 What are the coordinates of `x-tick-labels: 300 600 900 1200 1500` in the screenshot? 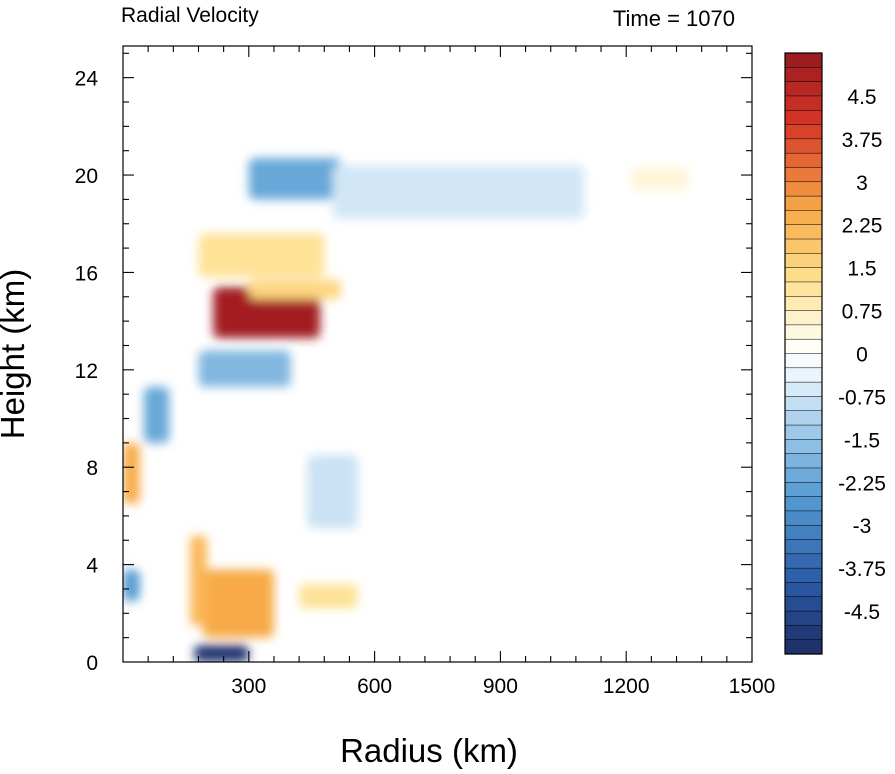 It's located at (503, 686).